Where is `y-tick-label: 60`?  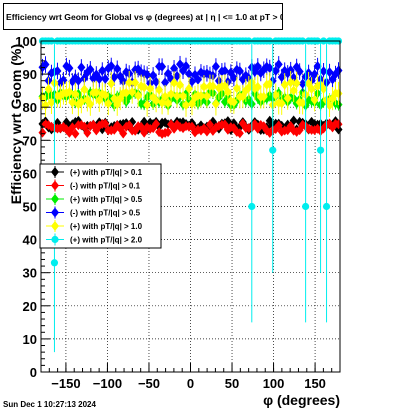
y-tick-label: 60 is located at coordinates (30, 173).